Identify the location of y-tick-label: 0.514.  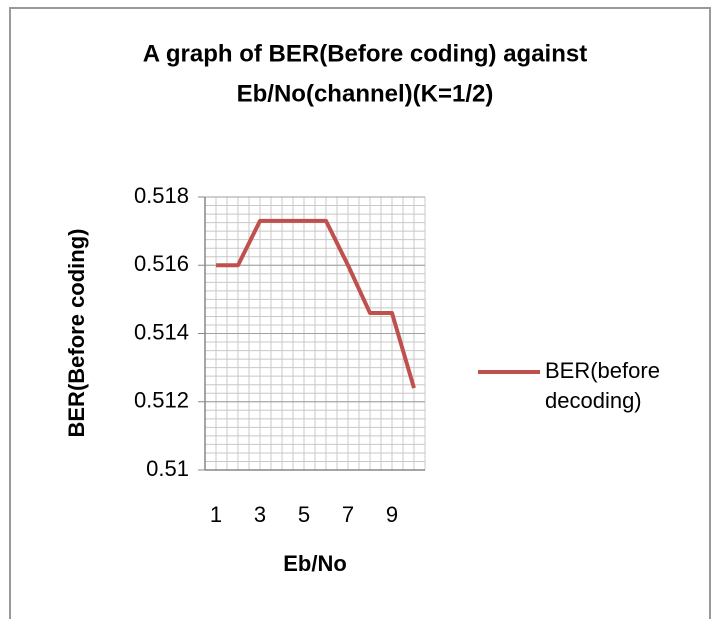
(161, 331).